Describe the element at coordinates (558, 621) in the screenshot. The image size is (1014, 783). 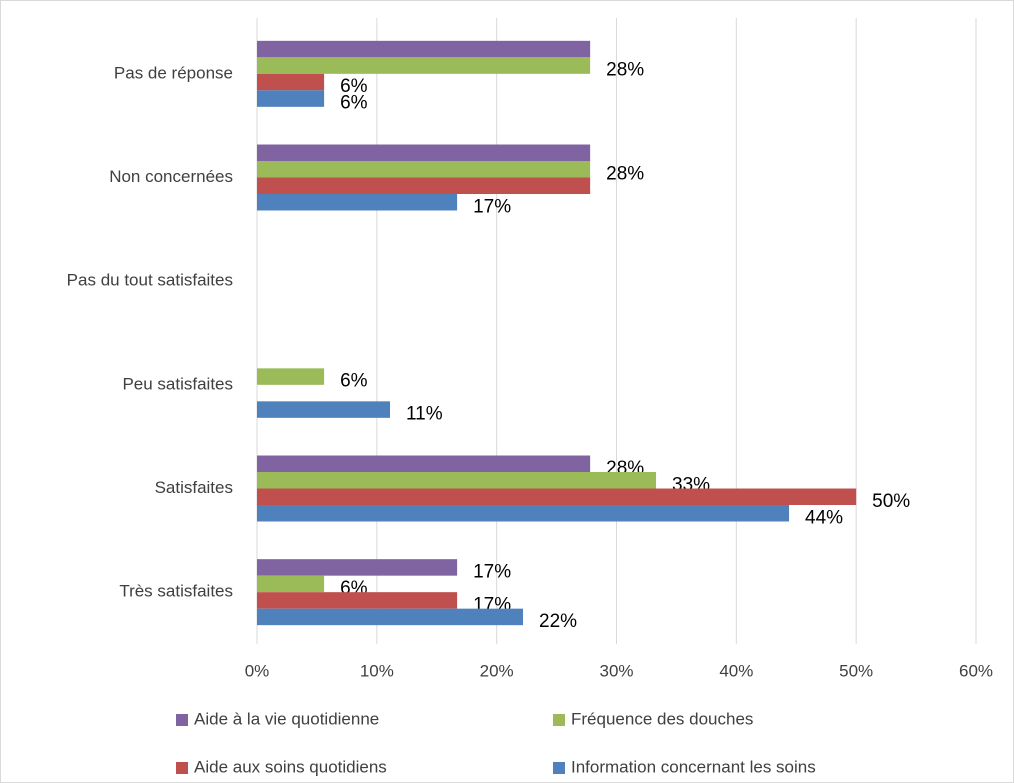
I see `data-label: 22%` at that location.